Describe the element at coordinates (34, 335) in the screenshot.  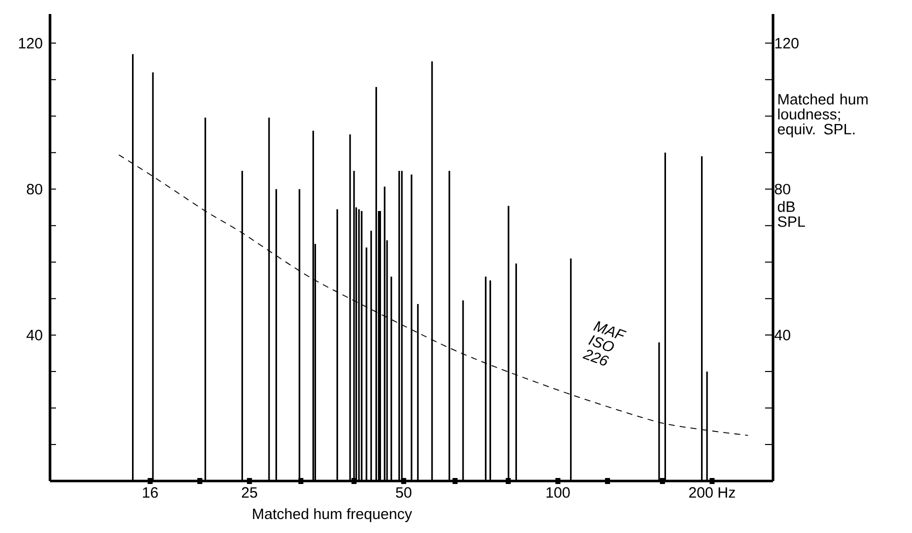
I see `y-tick-label: 40` at that location.